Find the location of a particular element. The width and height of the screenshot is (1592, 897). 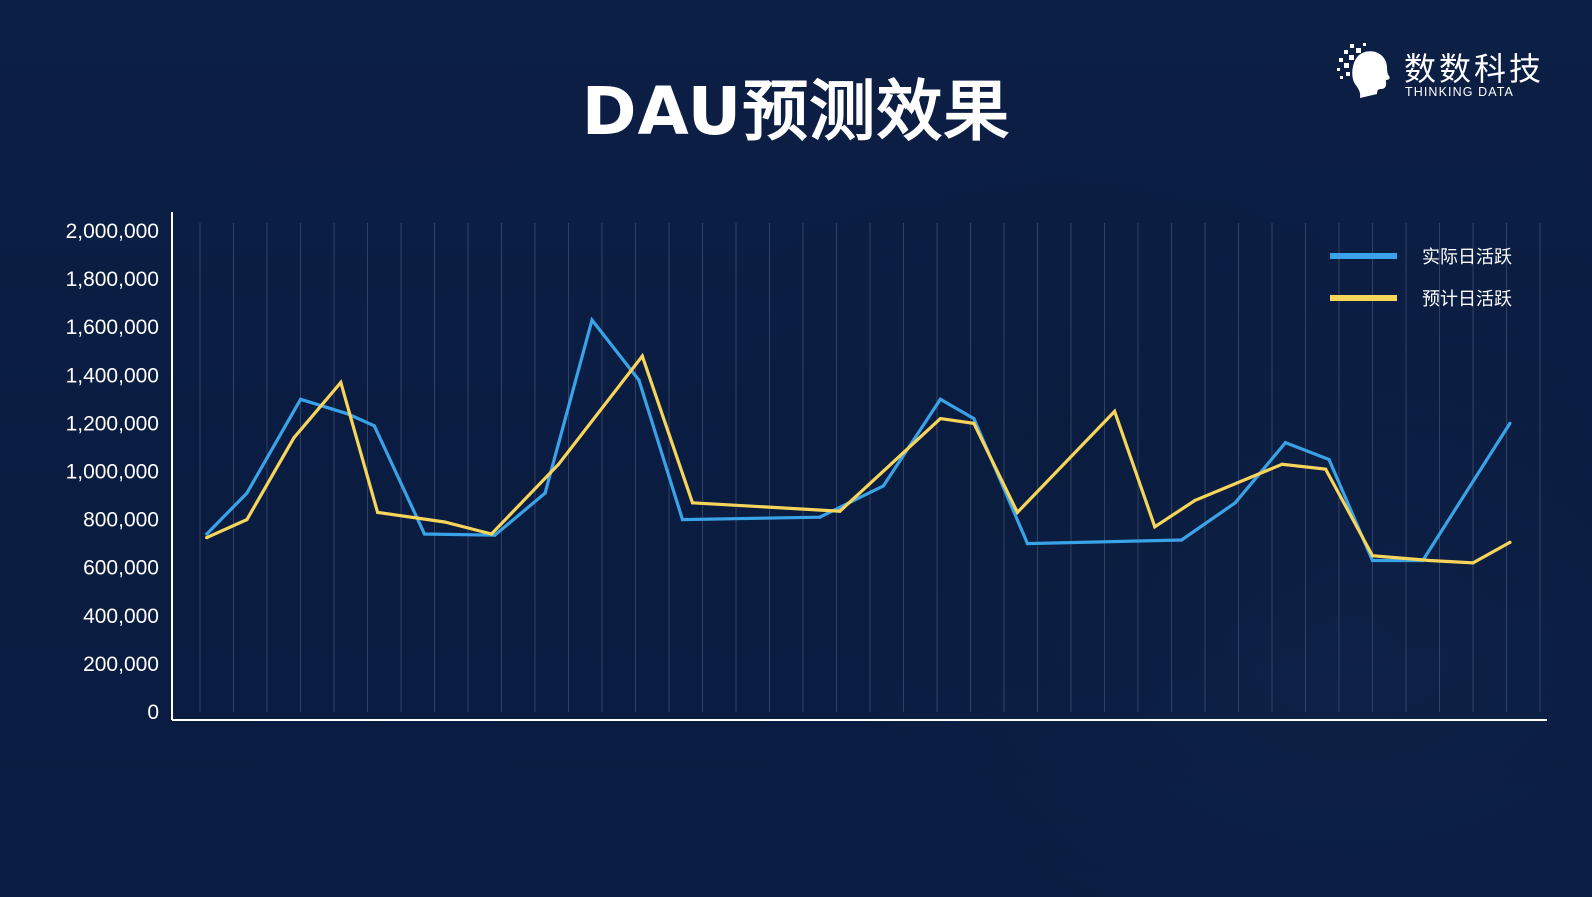

y-tick-label: 1,200,000 is located at coordinates (112, 423).